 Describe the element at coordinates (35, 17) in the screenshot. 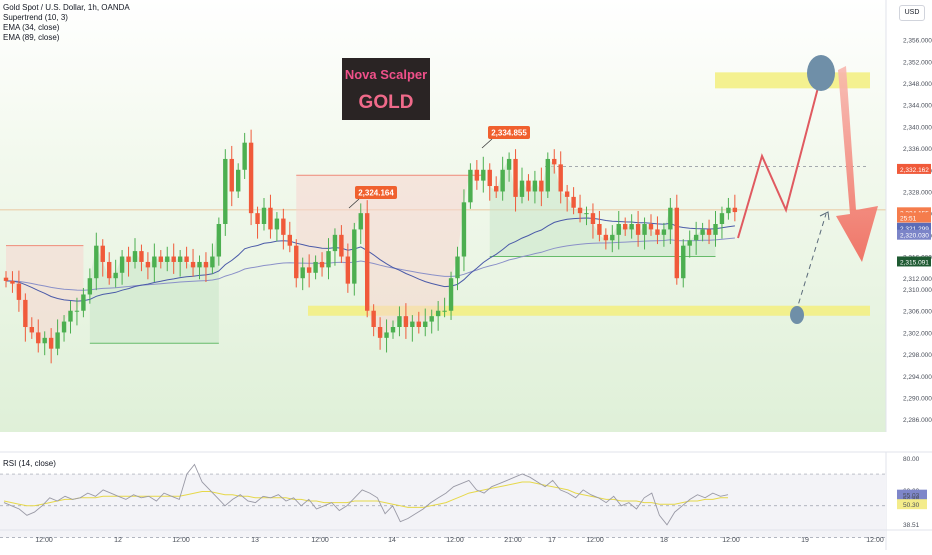

I see `supertrend-legend: Supertrend (10, 3)` at that location.